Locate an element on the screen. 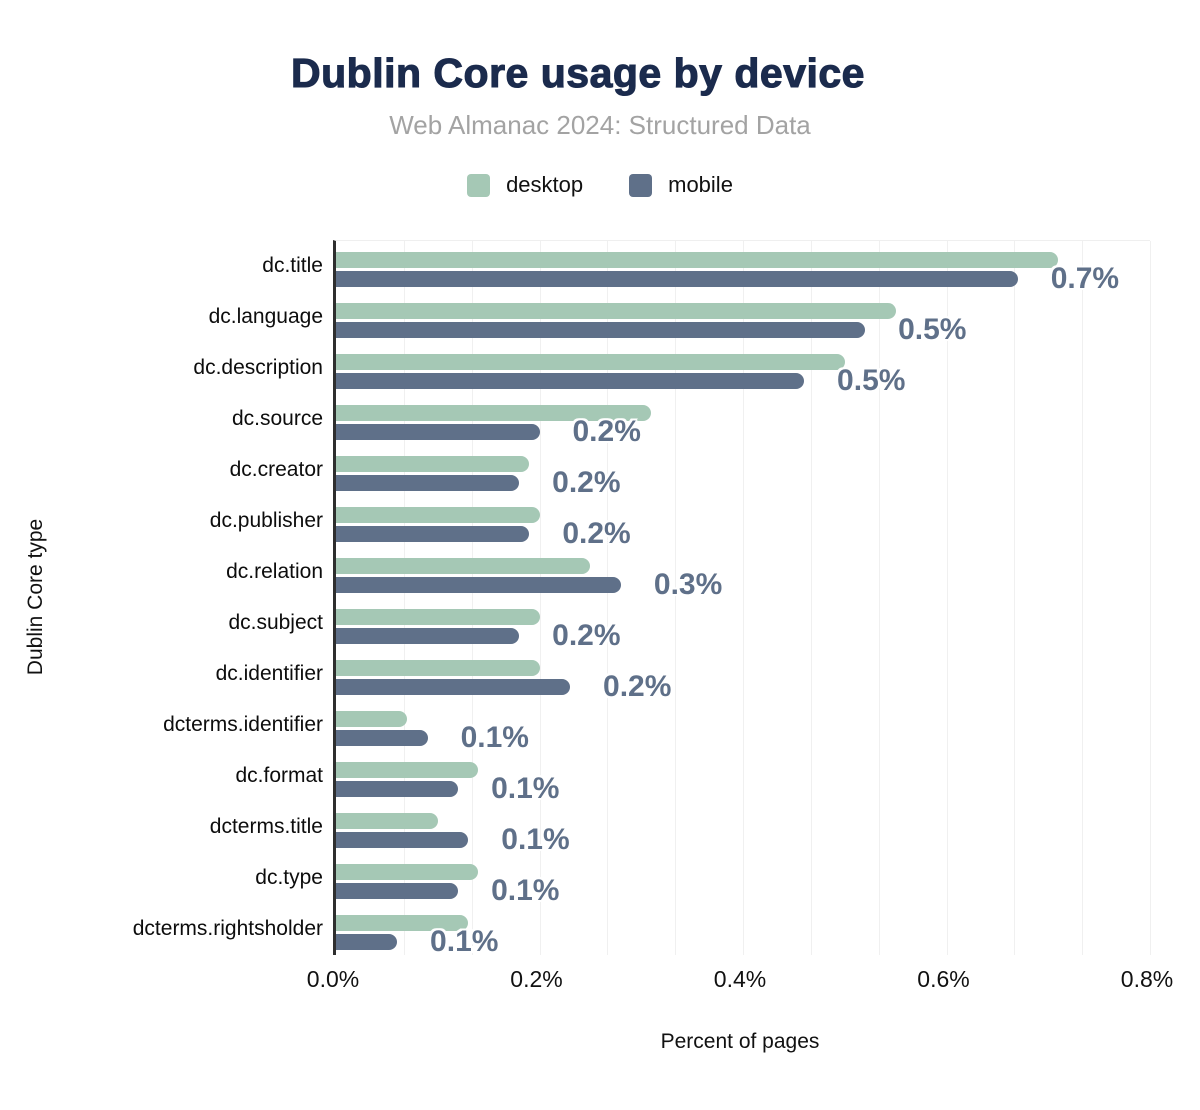  value-label: 0.7% is located at coordinates (1085, 278).